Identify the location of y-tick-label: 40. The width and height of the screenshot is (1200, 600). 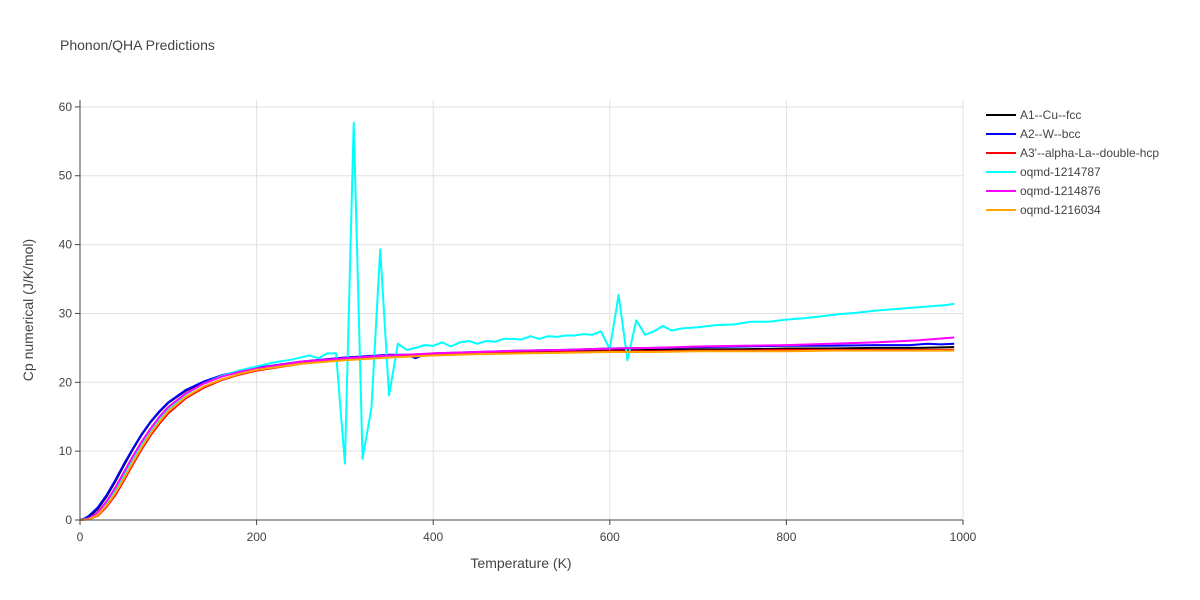
(66, 245).